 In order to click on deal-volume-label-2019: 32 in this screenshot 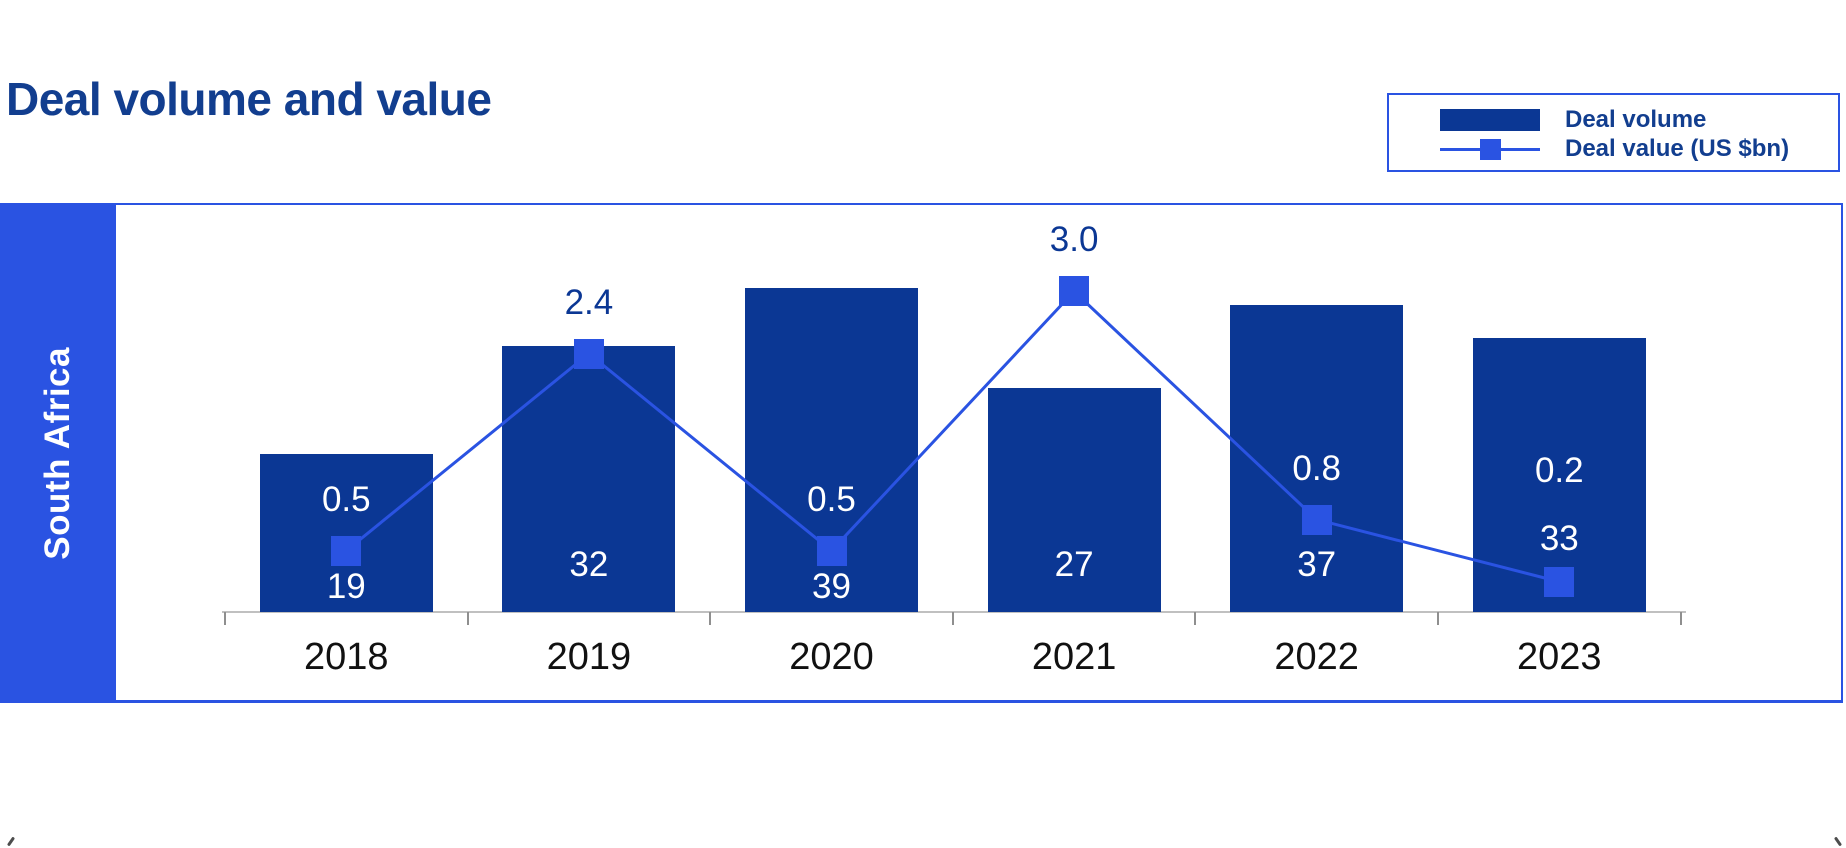, I will do `click(589, 564)`.